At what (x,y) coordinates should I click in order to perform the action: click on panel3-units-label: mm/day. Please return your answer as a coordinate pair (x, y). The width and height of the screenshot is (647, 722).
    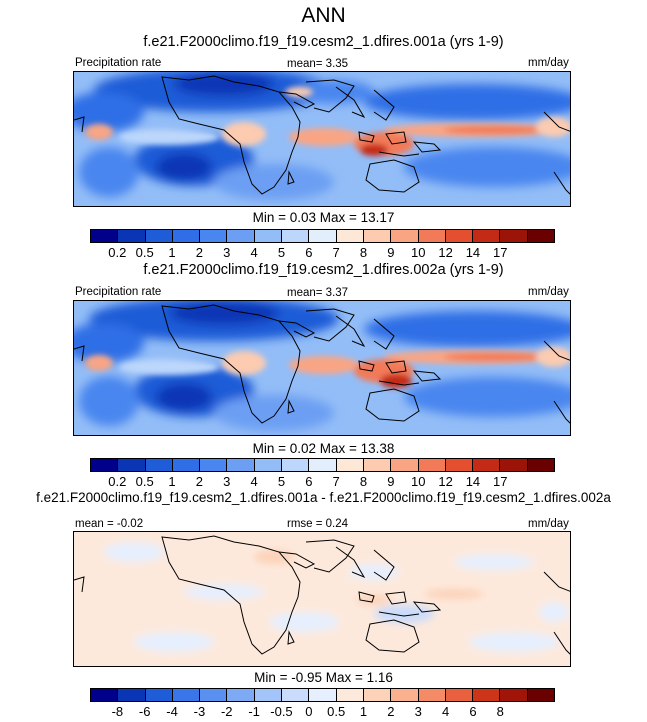
    Looking at the image, I should click on (548, 524).